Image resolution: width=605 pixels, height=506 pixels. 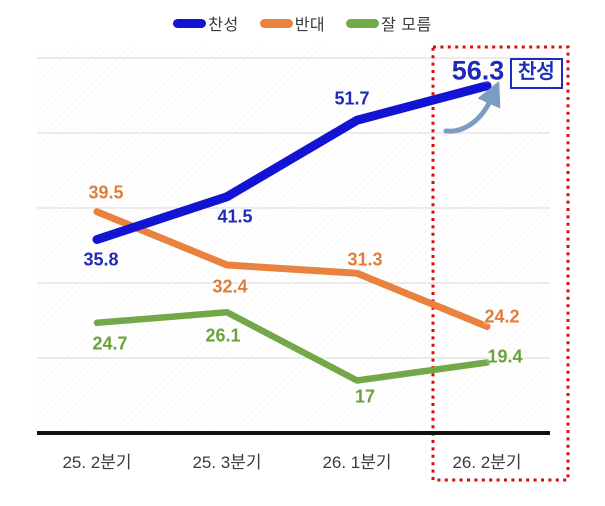 I want to click on x-axis-label: 25. 3분기, so click(x=227, y=462).